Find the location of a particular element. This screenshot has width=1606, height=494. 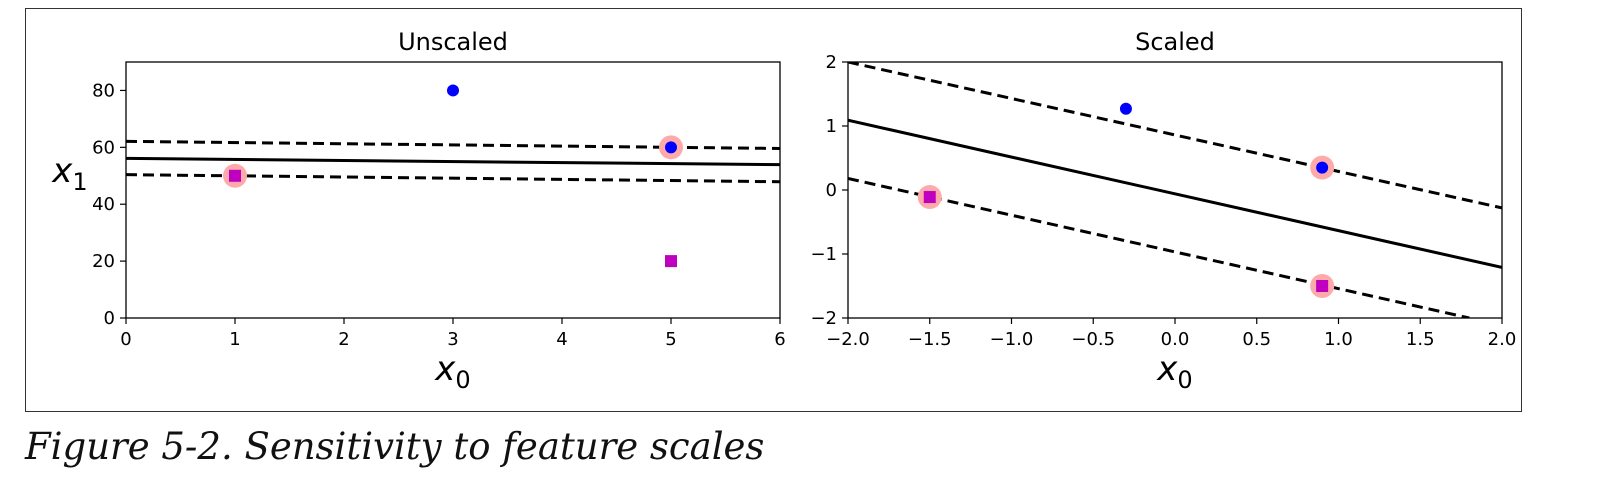

x-tick-label: −1.5 is located at coordinates (930, 339).